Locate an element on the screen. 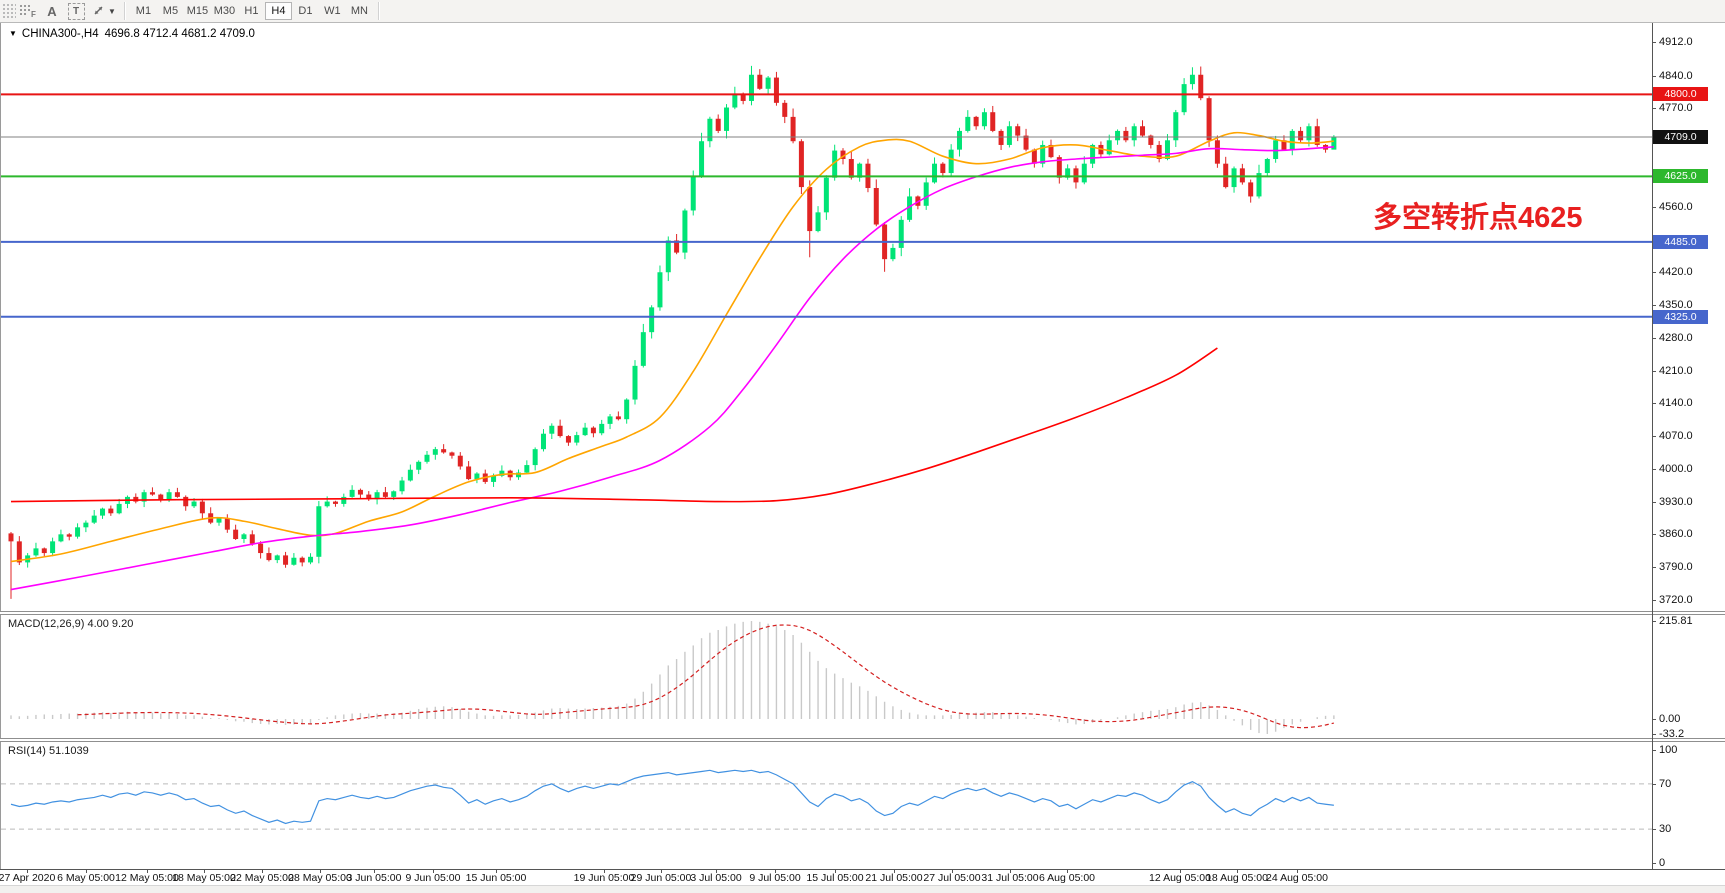  grid-f-icon: F is located at coordinates (28, 11).